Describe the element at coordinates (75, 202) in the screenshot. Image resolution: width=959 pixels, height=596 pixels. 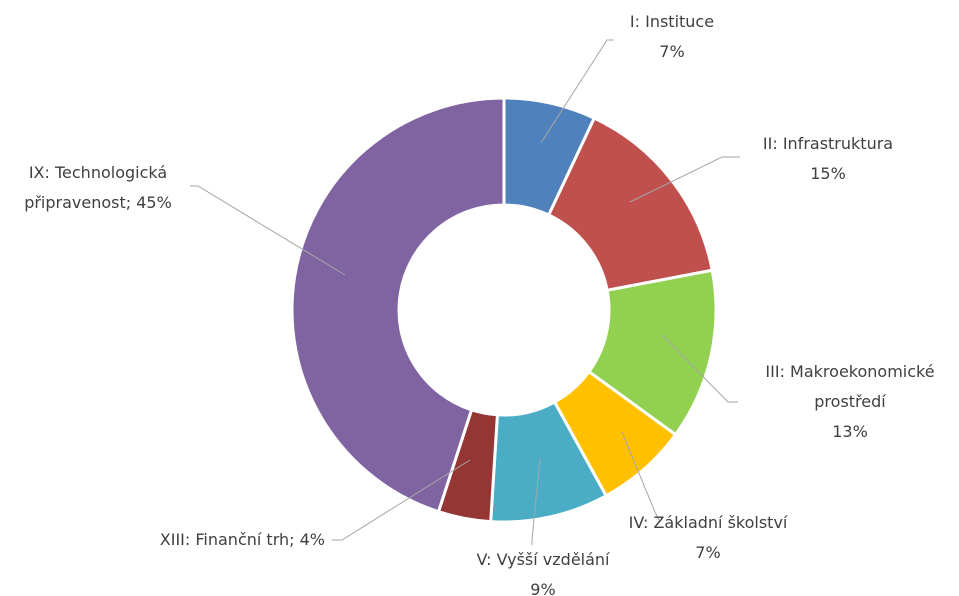
I see `category-label: připravenost` at that location.